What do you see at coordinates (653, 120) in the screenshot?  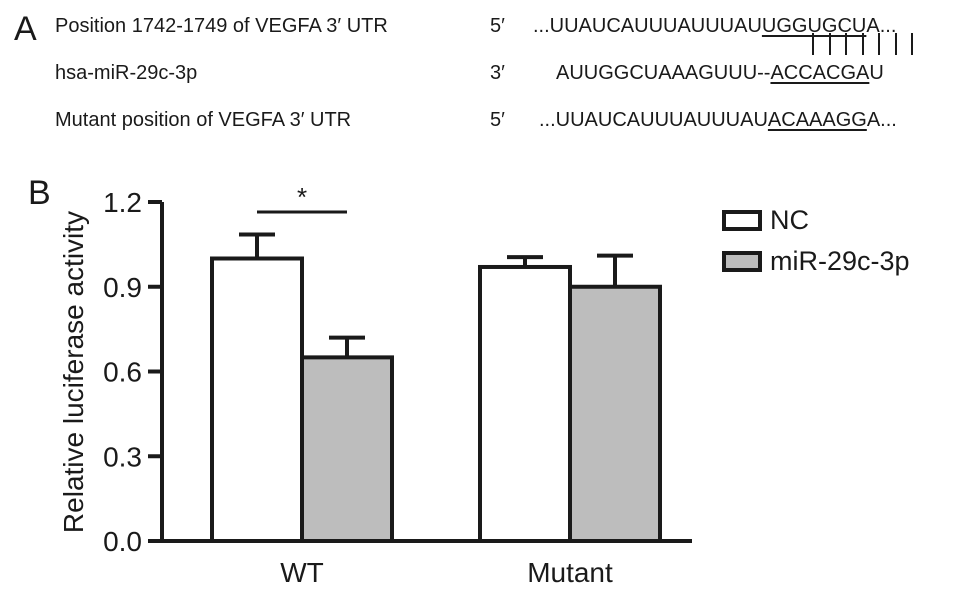 I see `sequence-mutant-before: ...UUAUCAUUUAUUUAU` at bounding box center [653, 120].